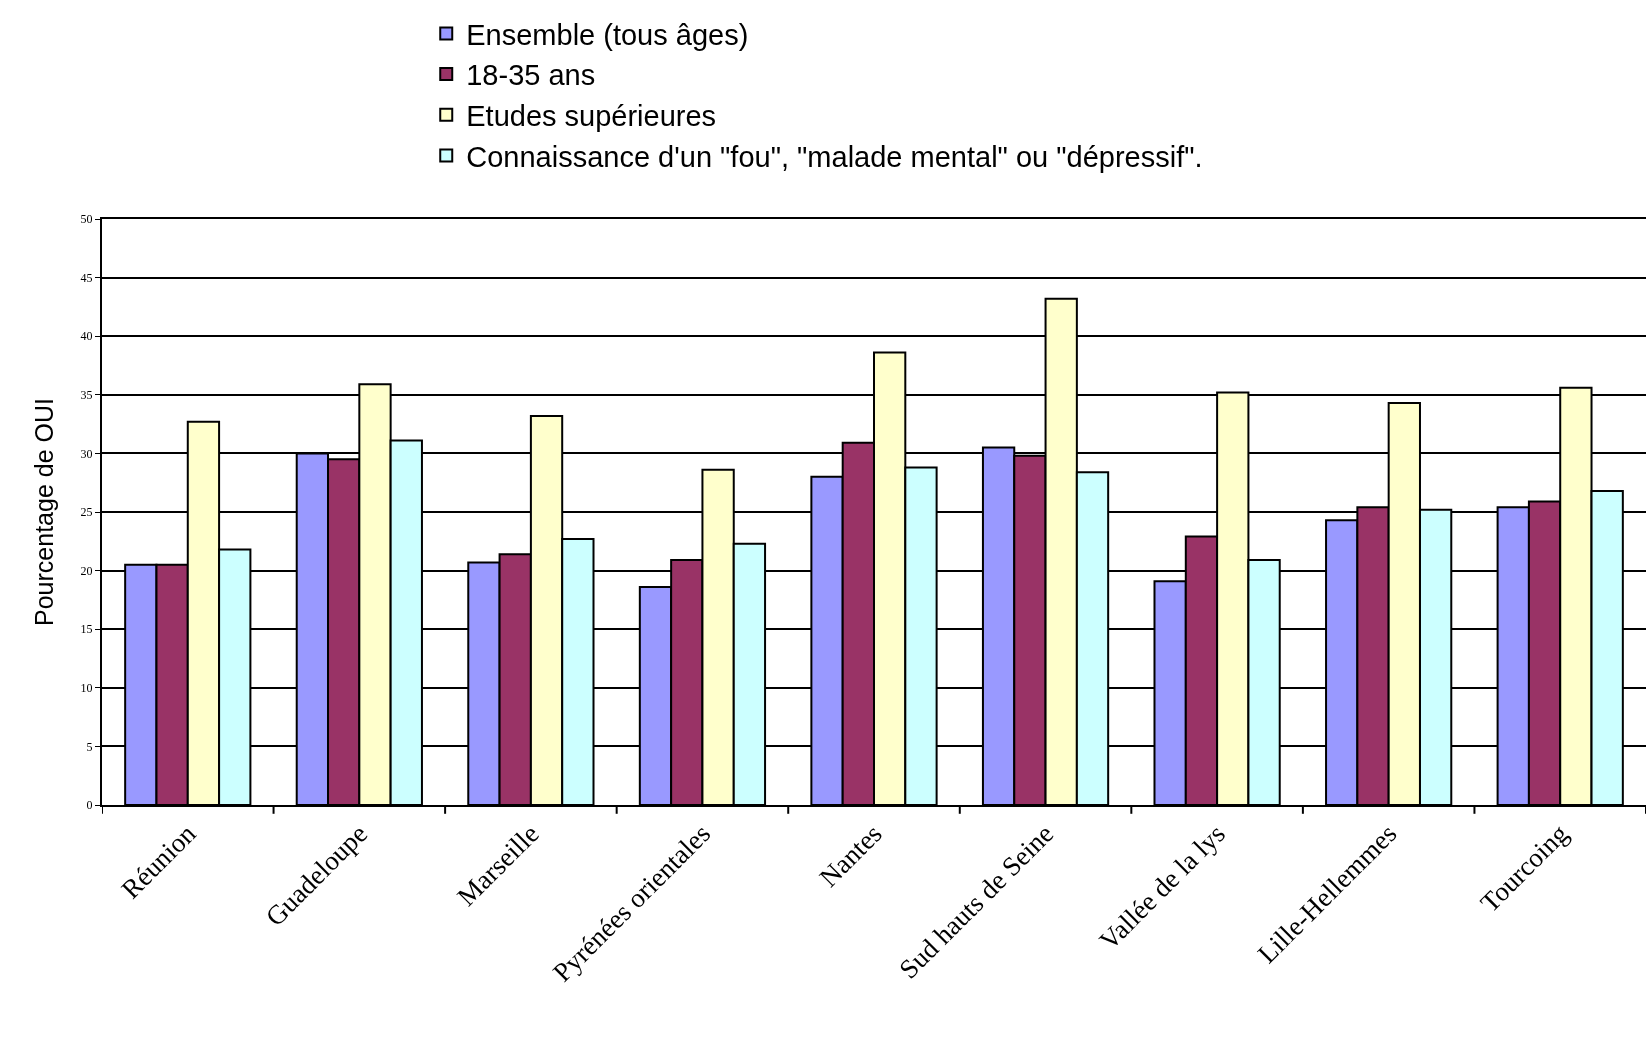 The image size is (1651, 1040). Describe the element at coordinates (591, 116) in the screenshot. I see `legend-label: Etudes supérieures` at that location.